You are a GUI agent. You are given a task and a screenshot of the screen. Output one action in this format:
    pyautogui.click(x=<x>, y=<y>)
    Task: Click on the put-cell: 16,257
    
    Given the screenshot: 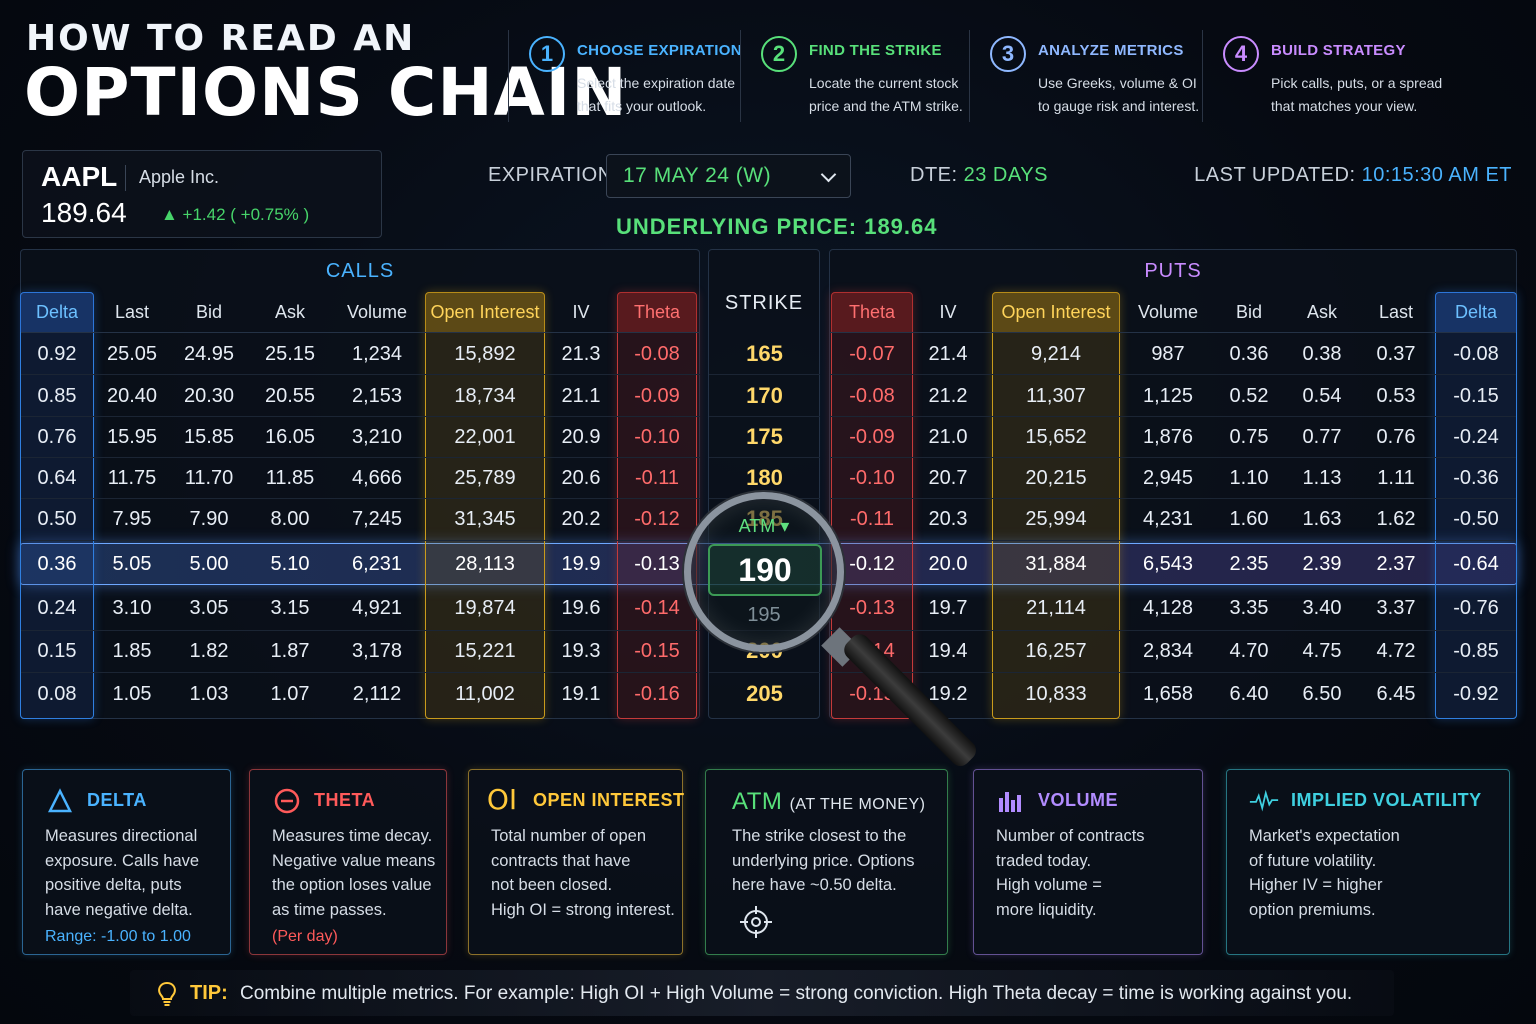 What is the action you would take?
    pyautogui.click(x=1056, y=650)
    